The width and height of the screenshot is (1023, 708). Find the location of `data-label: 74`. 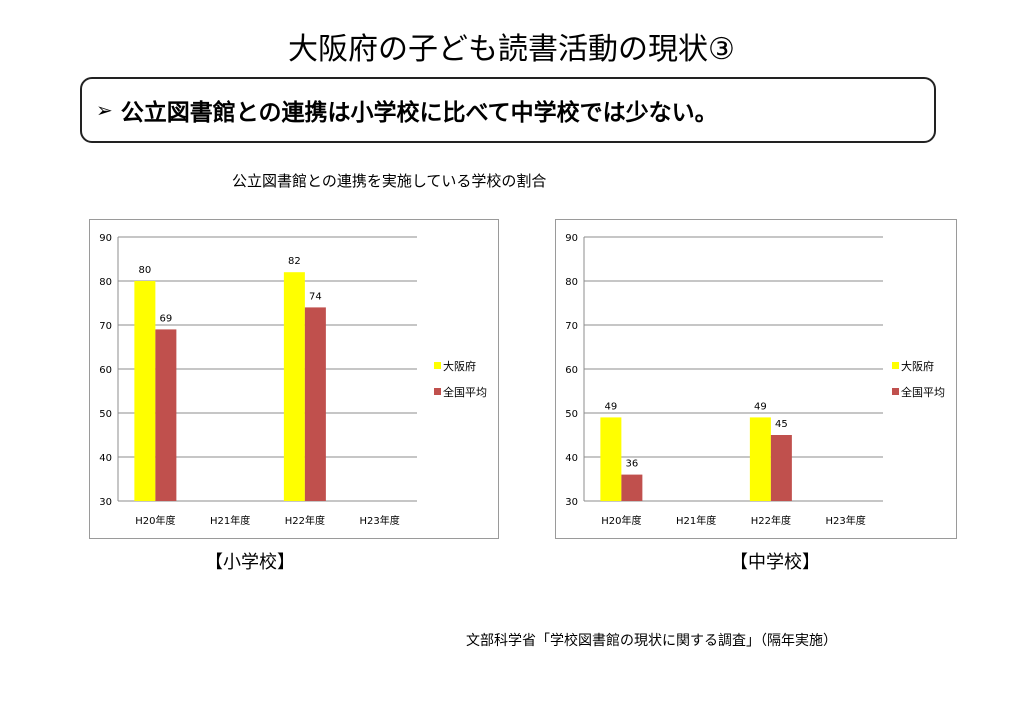

data-label: 74 is located at coordinates (315, 296).